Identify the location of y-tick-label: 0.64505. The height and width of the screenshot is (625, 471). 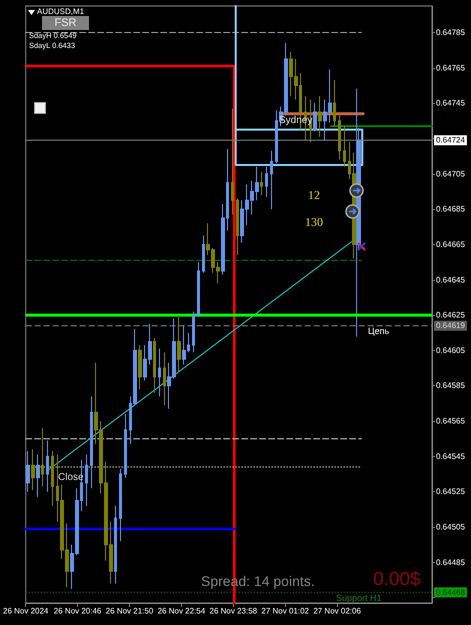
(451, 527).